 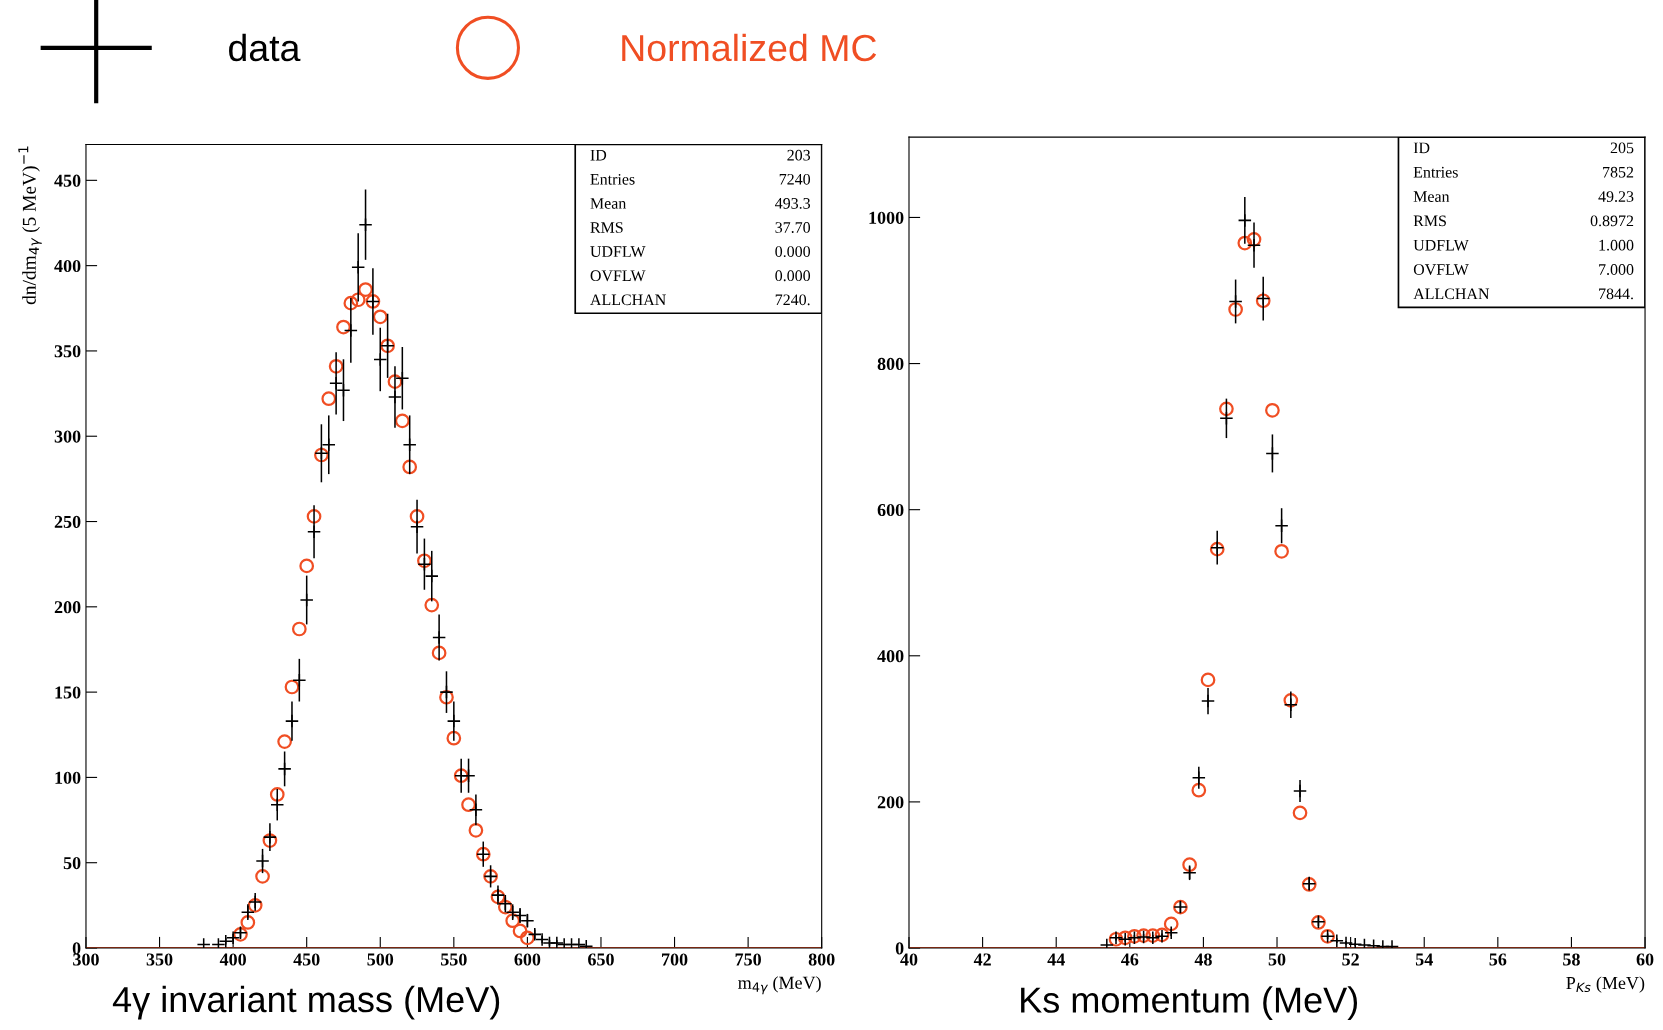 I want to click on x-tick-label: 42, so click(x=982, y=959).